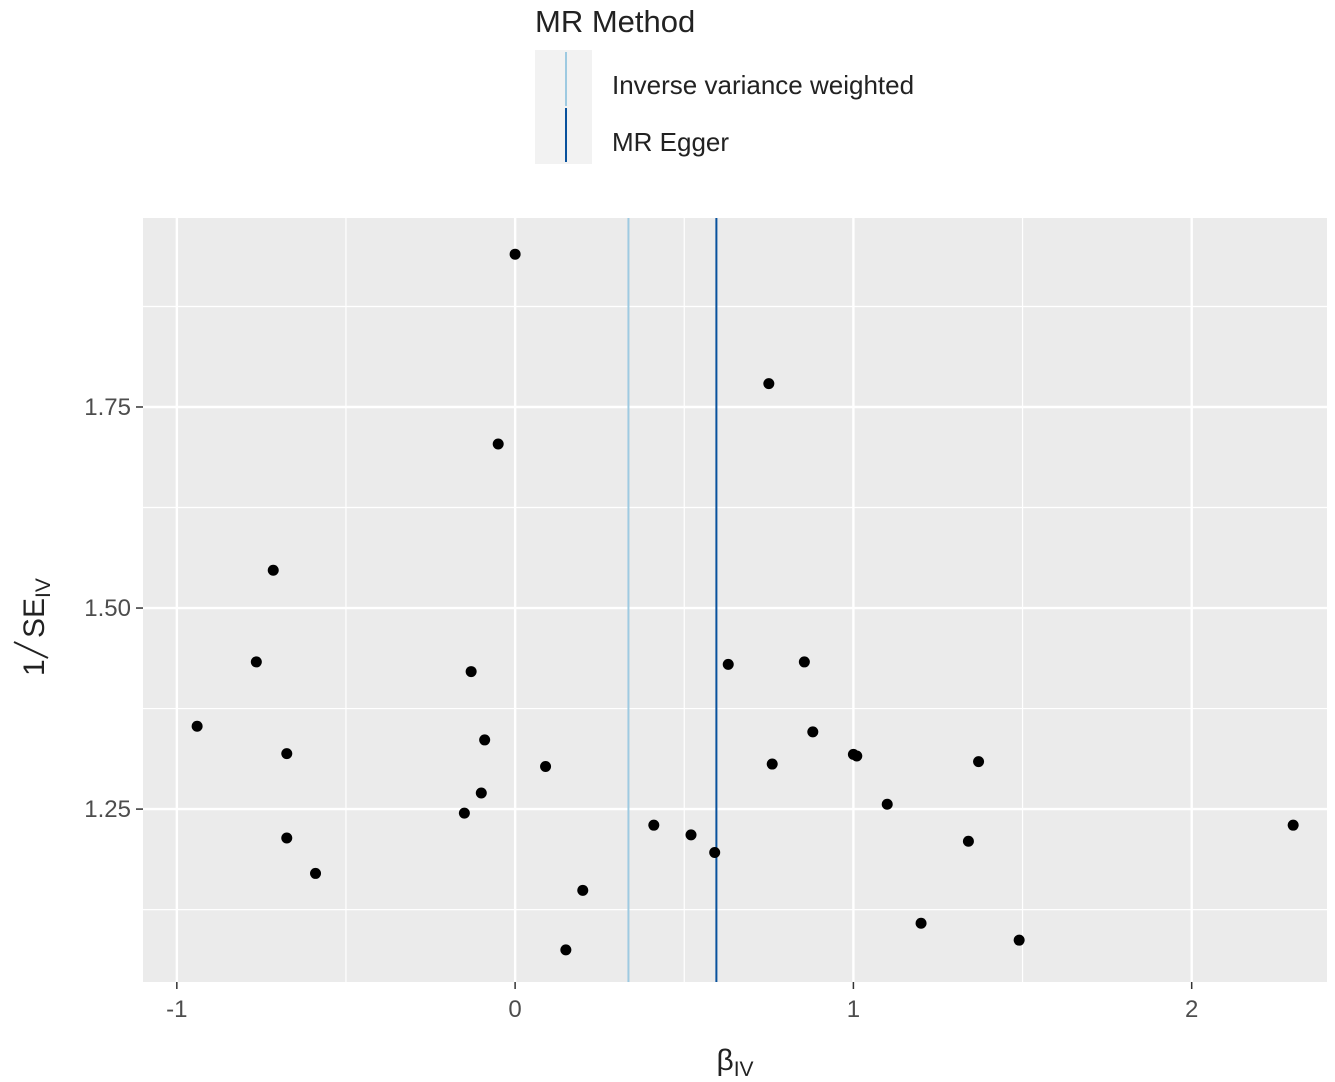  I want to click on x-axis-label-main: β, so click(724, 1060).